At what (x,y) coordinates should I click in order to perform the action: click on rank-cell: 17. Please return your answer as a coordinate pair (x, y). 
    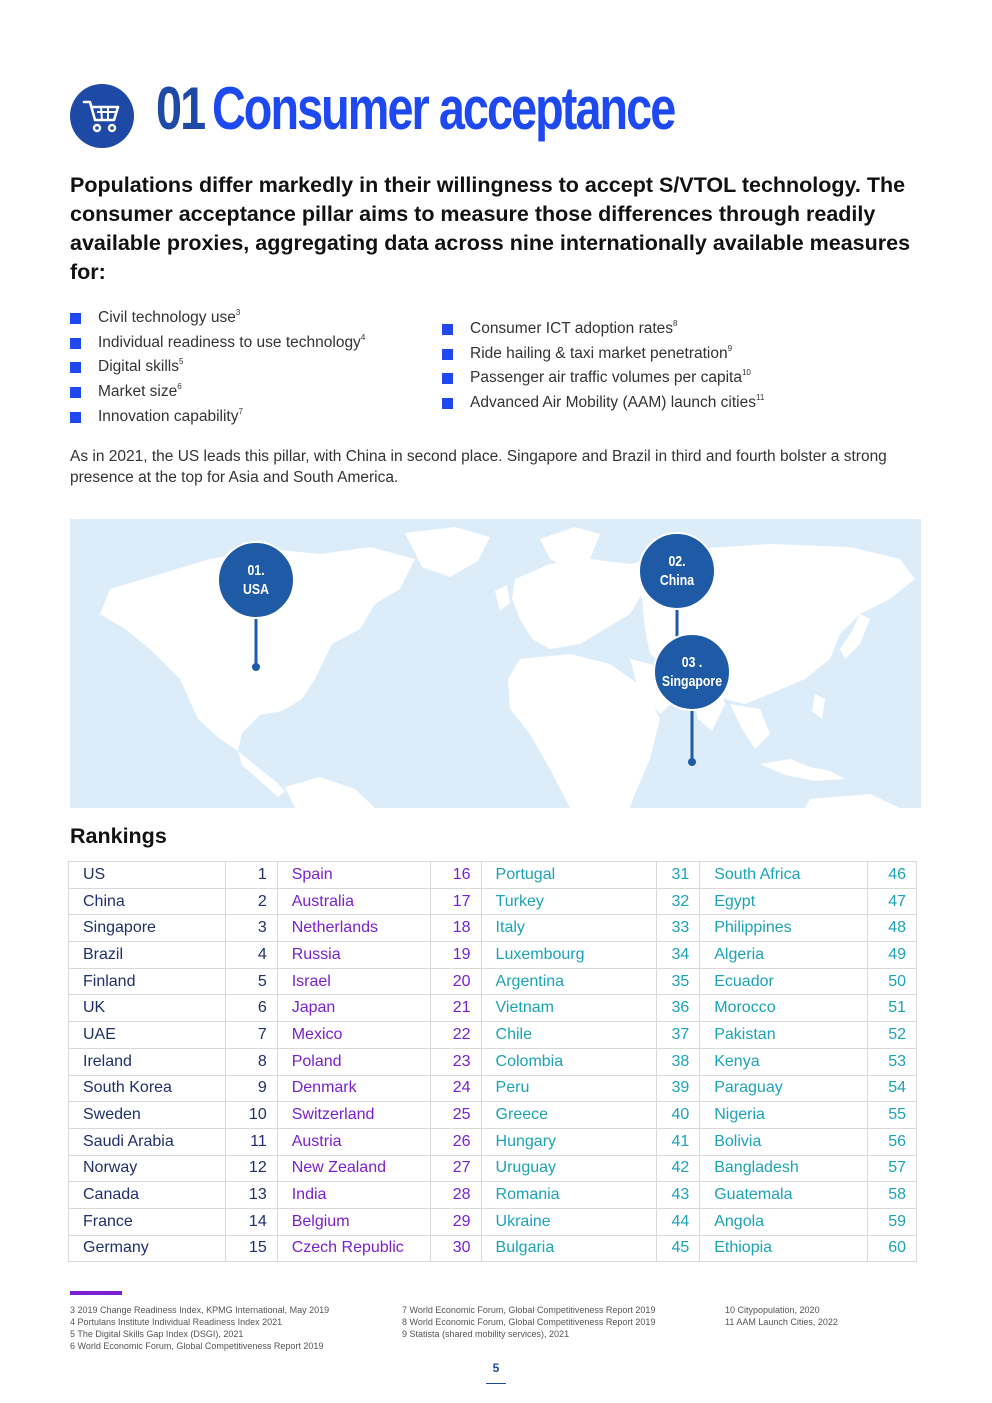
    Looking at the image, I should click on (455, 901).